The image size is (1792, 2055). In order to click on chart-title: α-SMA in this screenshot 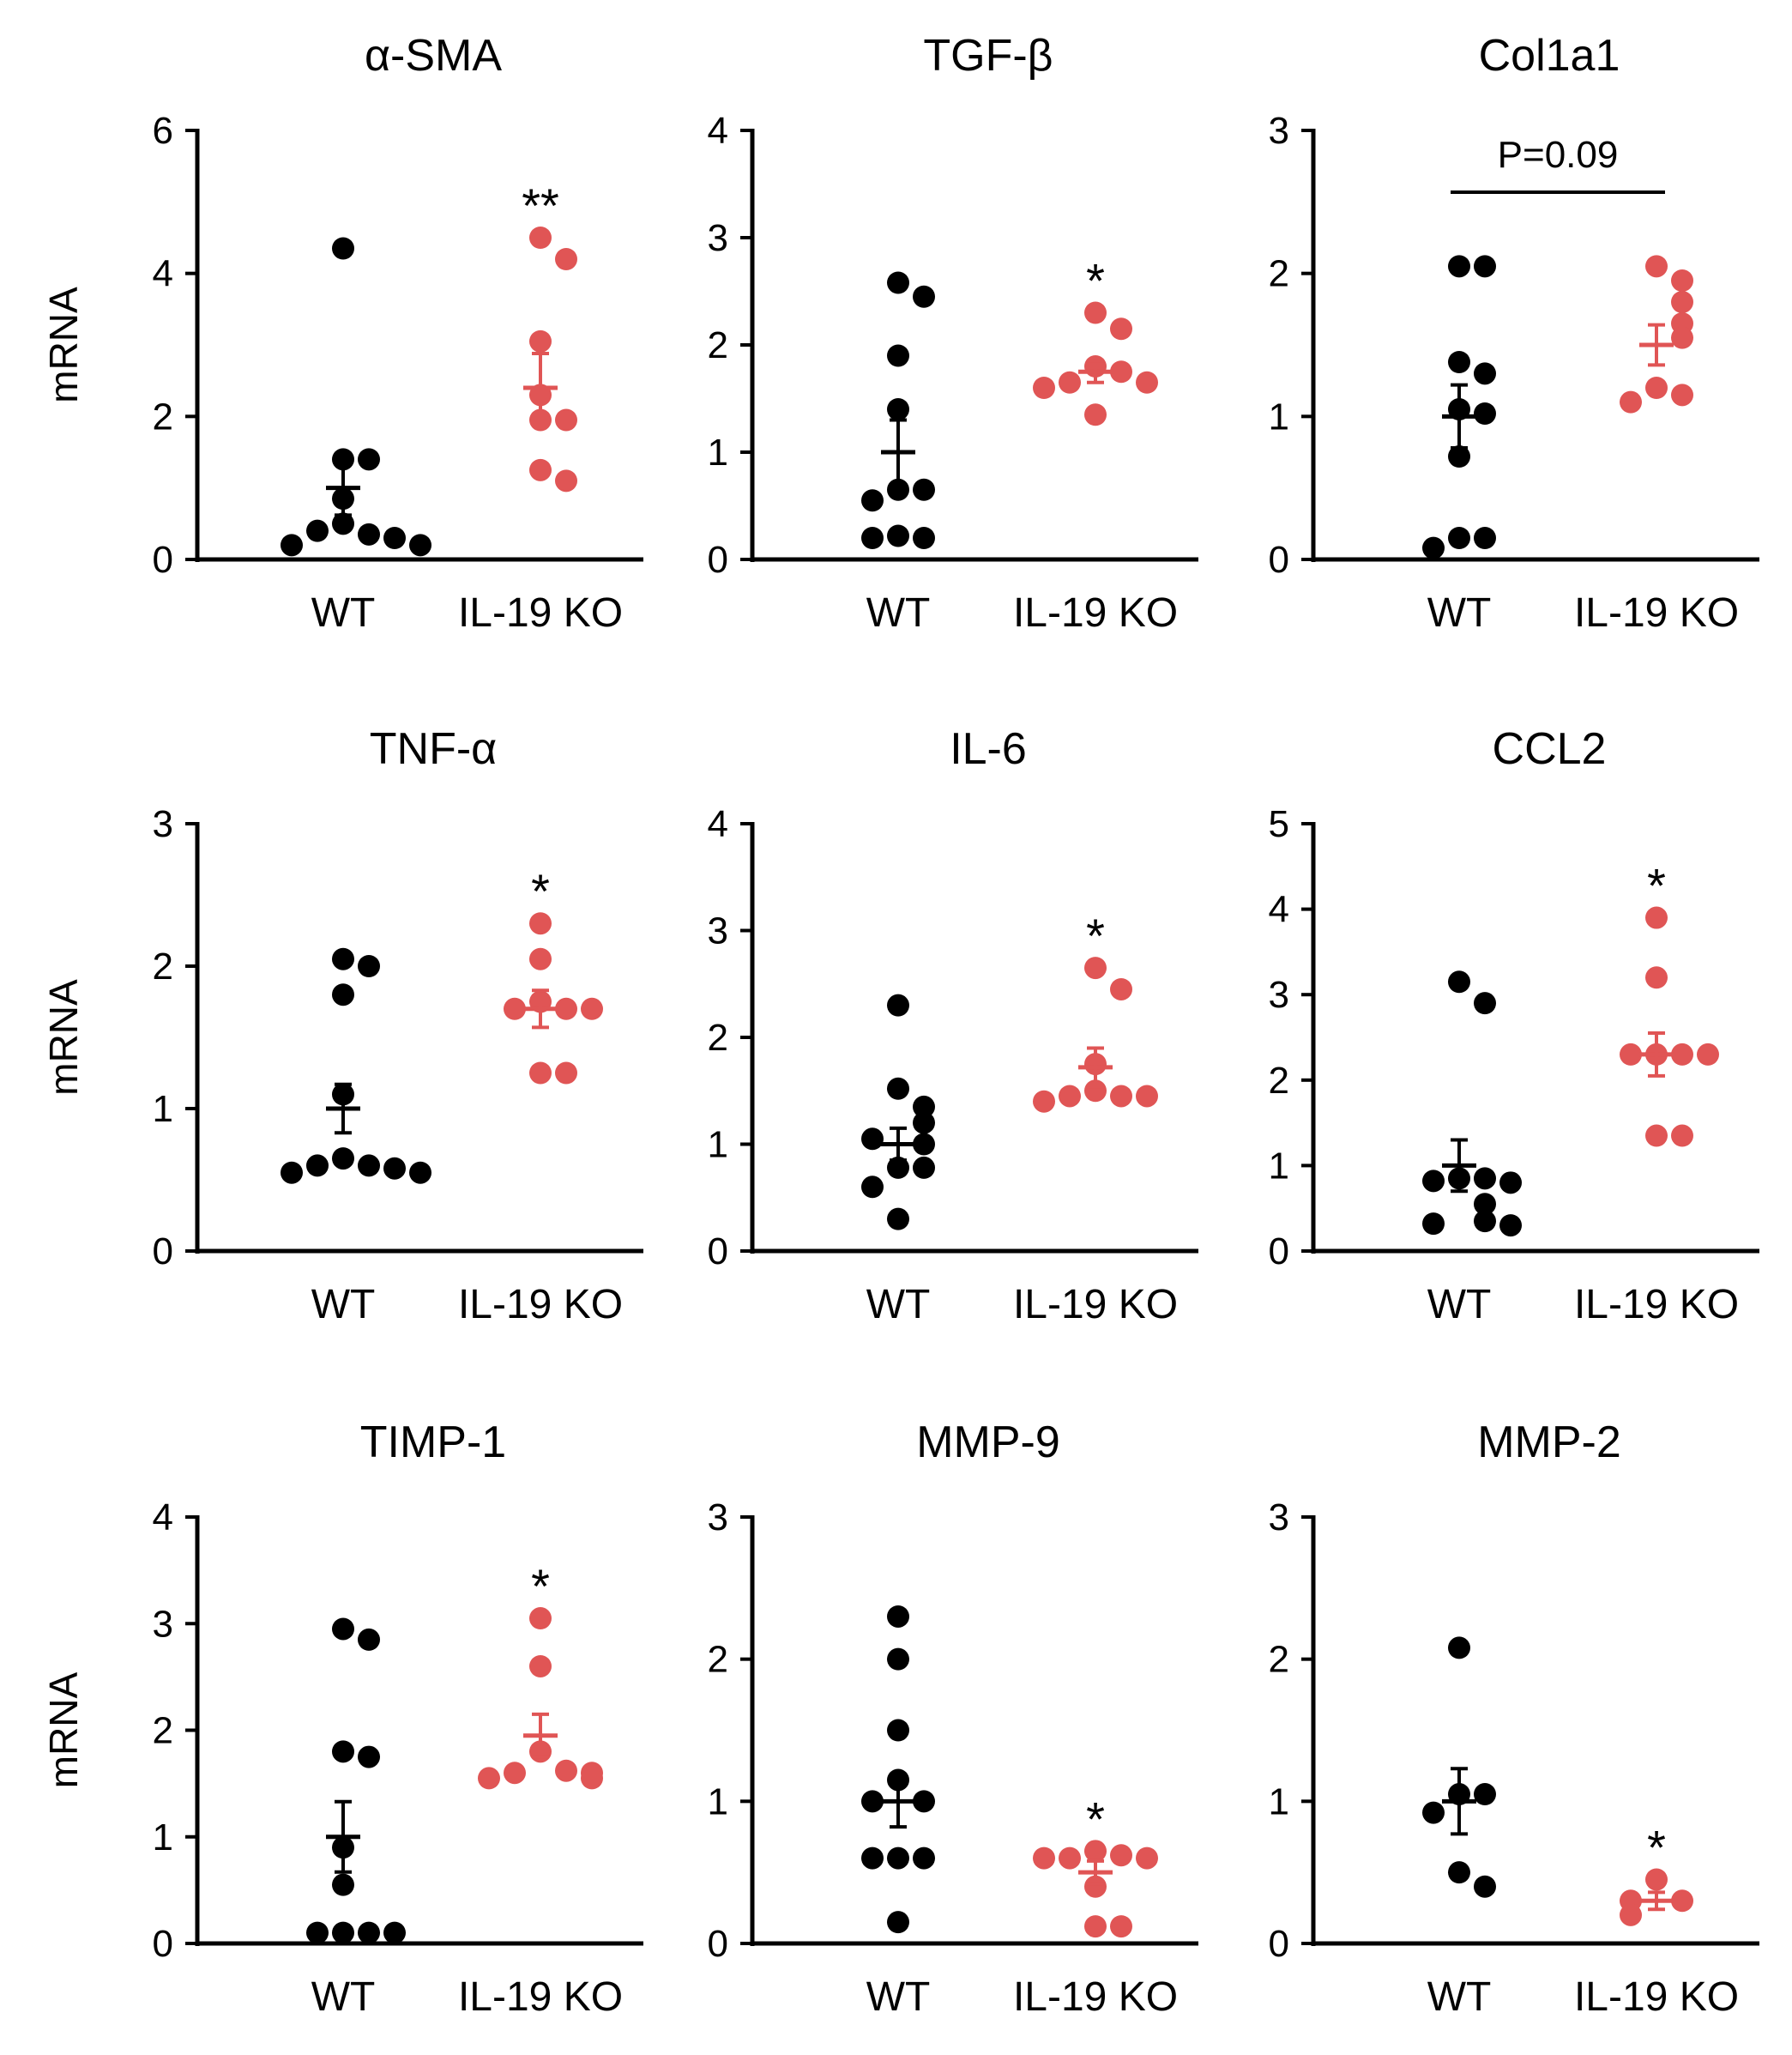, I will do `click(434, 56)`.